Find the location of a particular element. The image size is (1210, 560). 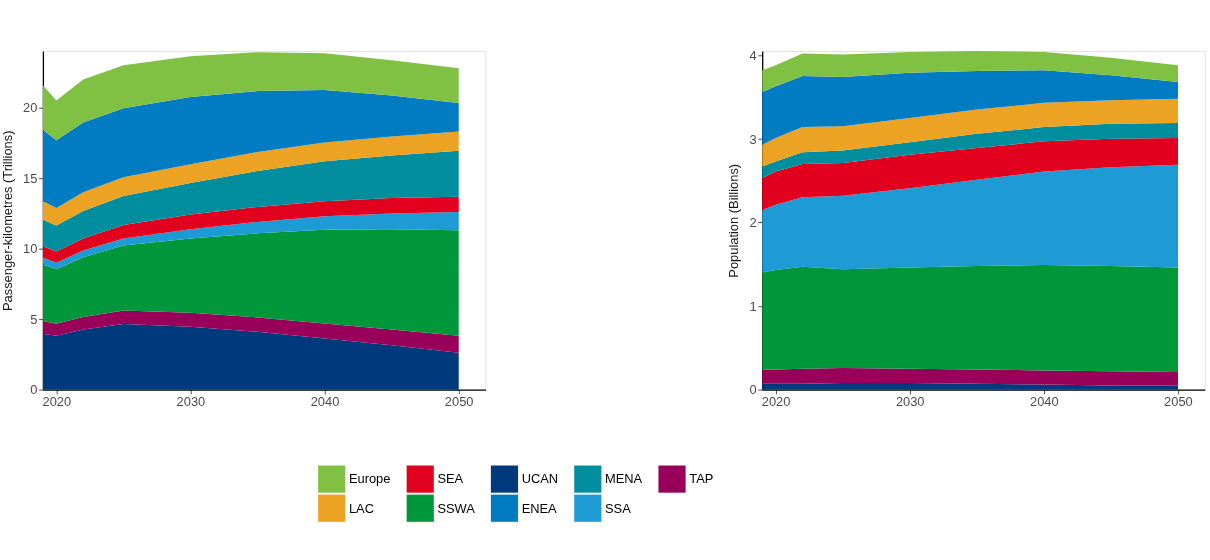

y-tick-label: 2 is located at coordinates (753, 223).